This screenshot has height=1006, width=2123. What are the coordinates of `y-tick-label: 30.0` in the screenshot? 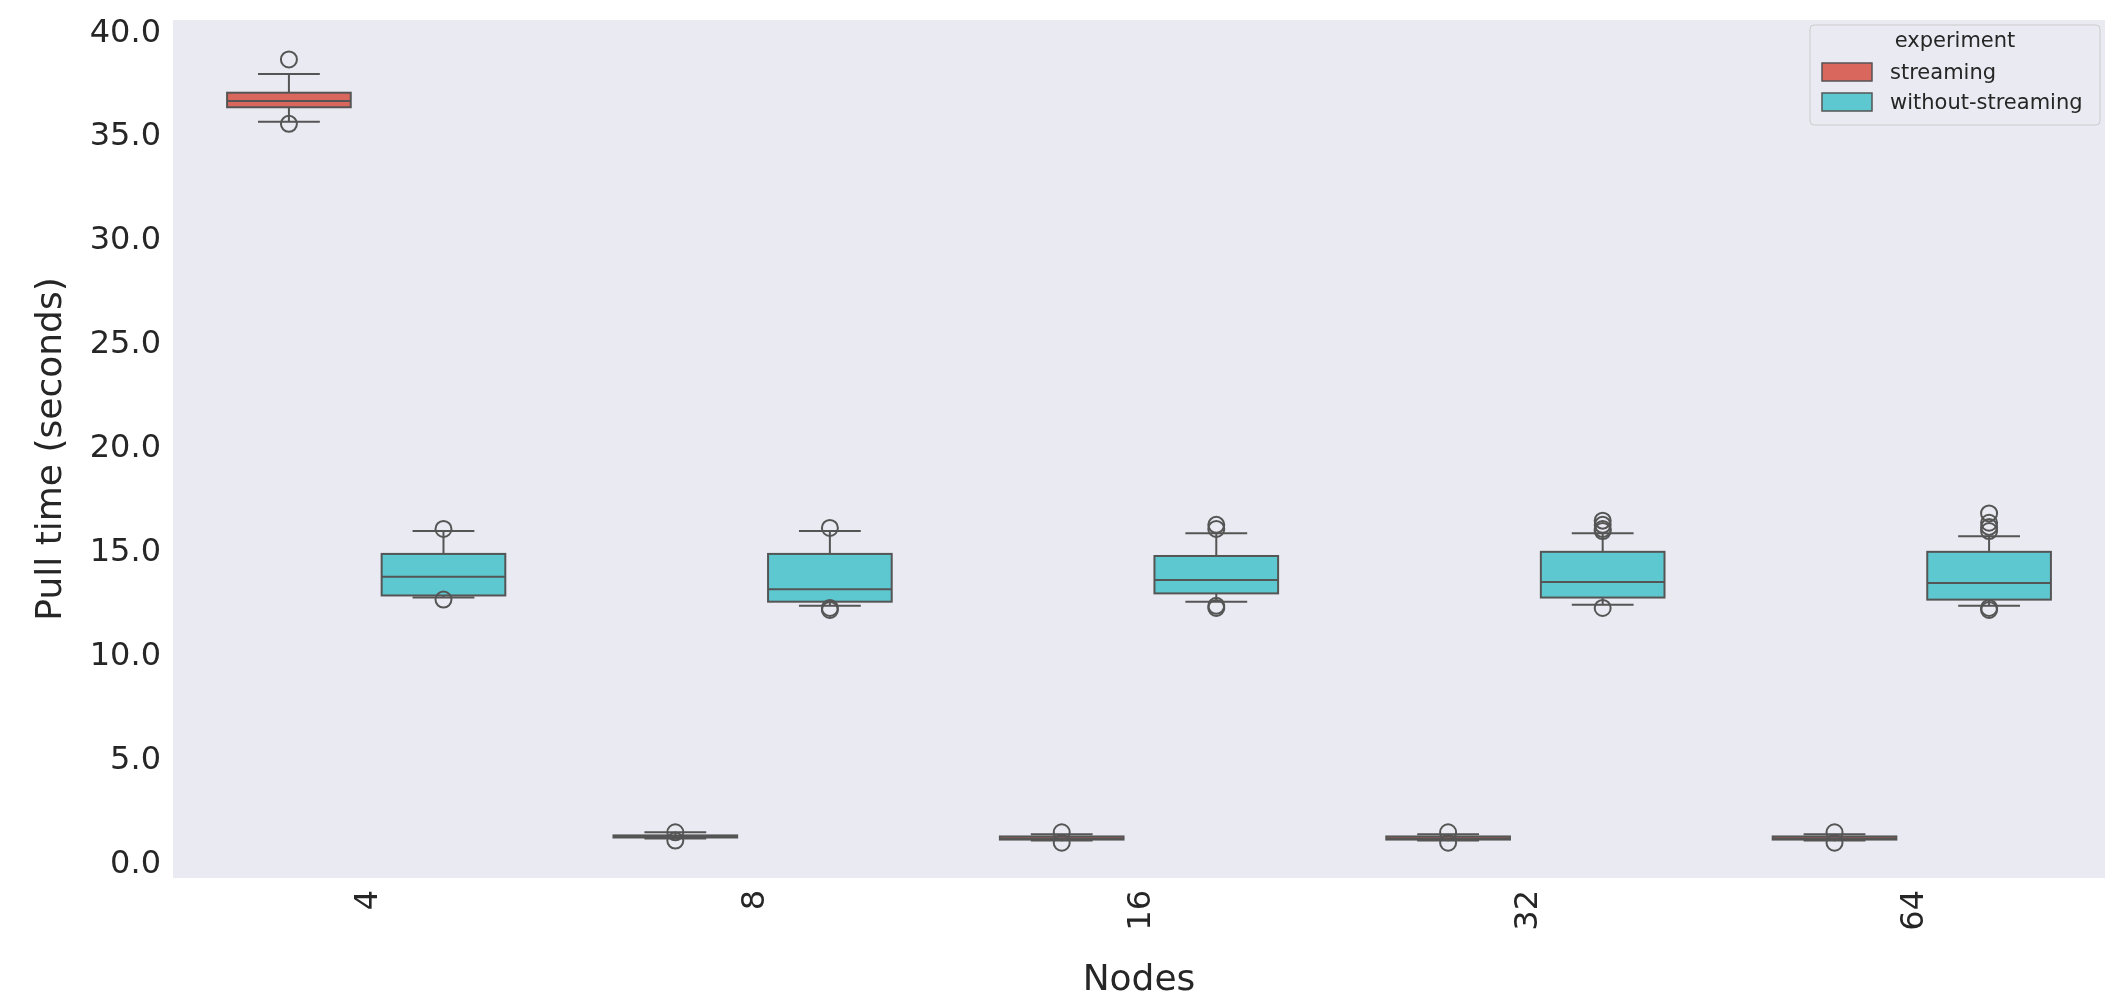 It's located at (125, 238).